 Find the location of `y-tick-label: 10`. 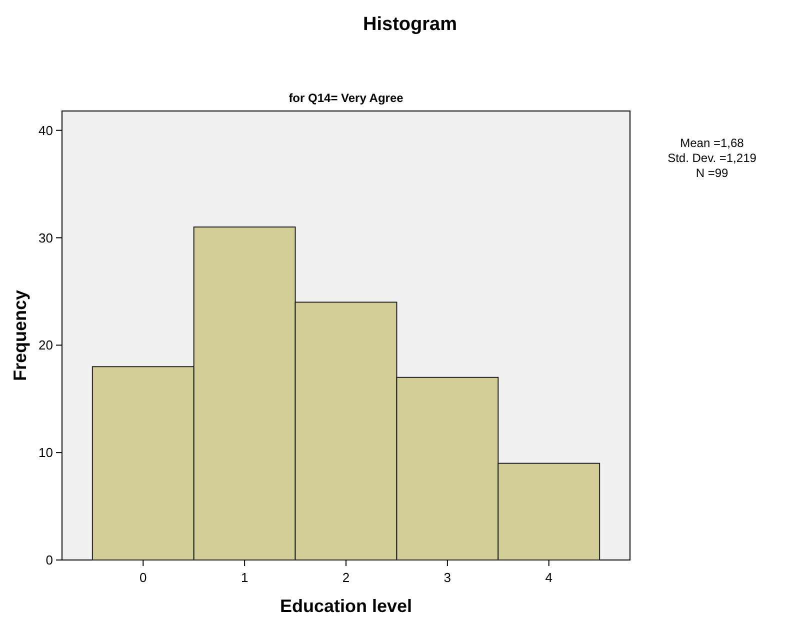

y-tick-label: 10 is located at coordinates (45, 452).